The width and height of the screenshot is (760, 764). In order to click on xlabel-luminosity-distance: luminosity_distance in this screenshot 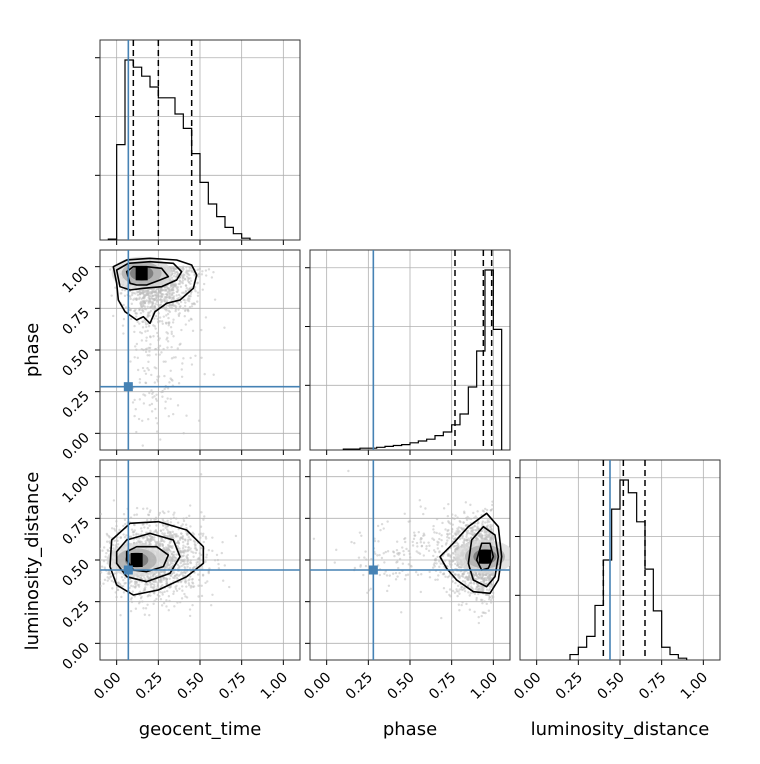, I will do `click(620, 729)`.